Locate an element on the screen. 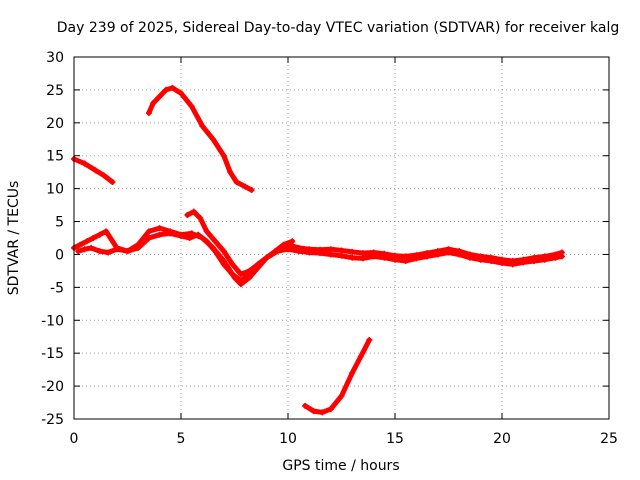  y-tick-label: -10 is located at coordinates (52, 321).